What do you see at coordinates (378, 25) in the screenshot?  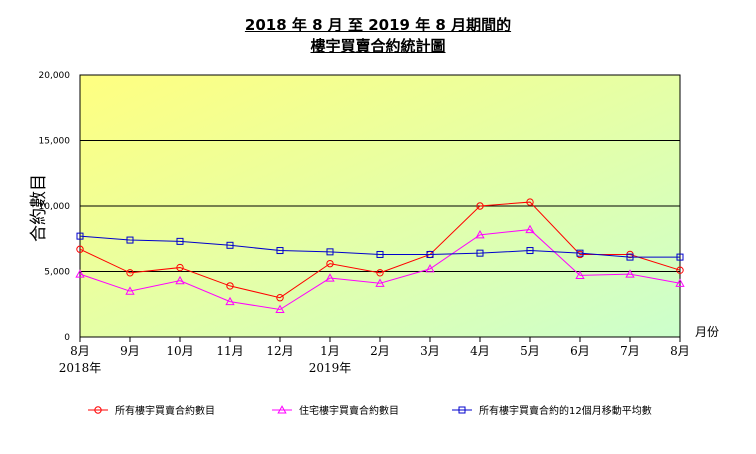 I see `chart-title-line1: 2018 年 8 月 至 2019 年 8 月期間的` at bounding box center [378, 25].